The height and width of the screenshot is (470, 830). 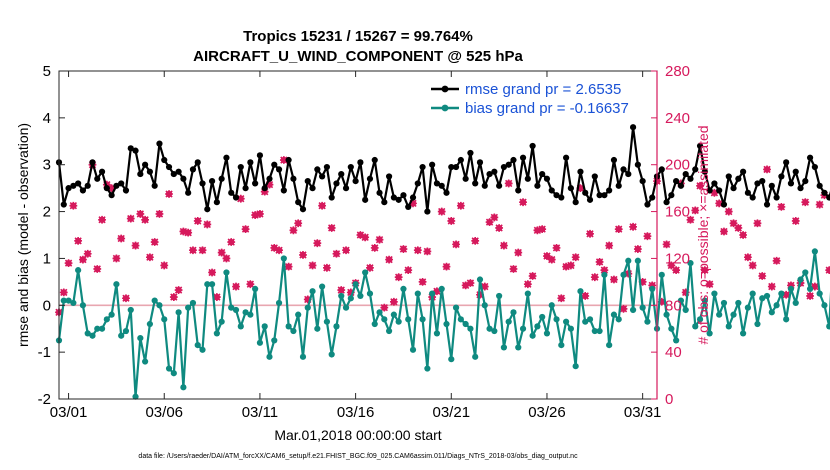 What do you see at coordinates (47, 305) in the screenshot?
I see `y-tick-label: 0` at bounding box center [47, 305].